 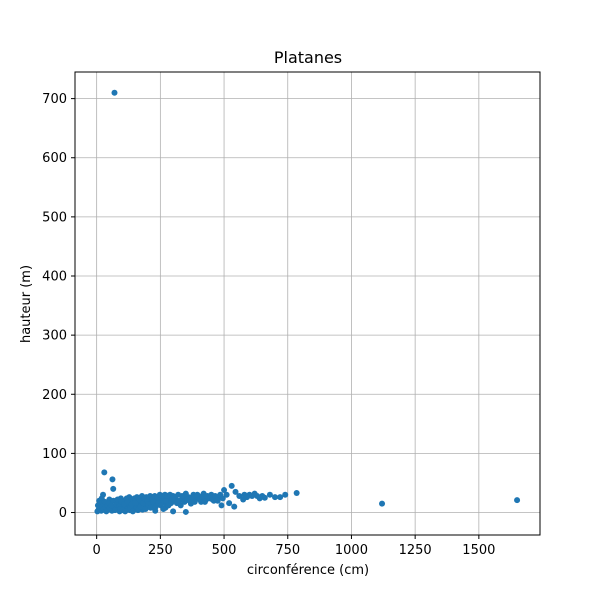 What do you see at coordinates (54, 158) in the screenshot?
I see `y-tick-label: 600` at bounding box center [54, 158].